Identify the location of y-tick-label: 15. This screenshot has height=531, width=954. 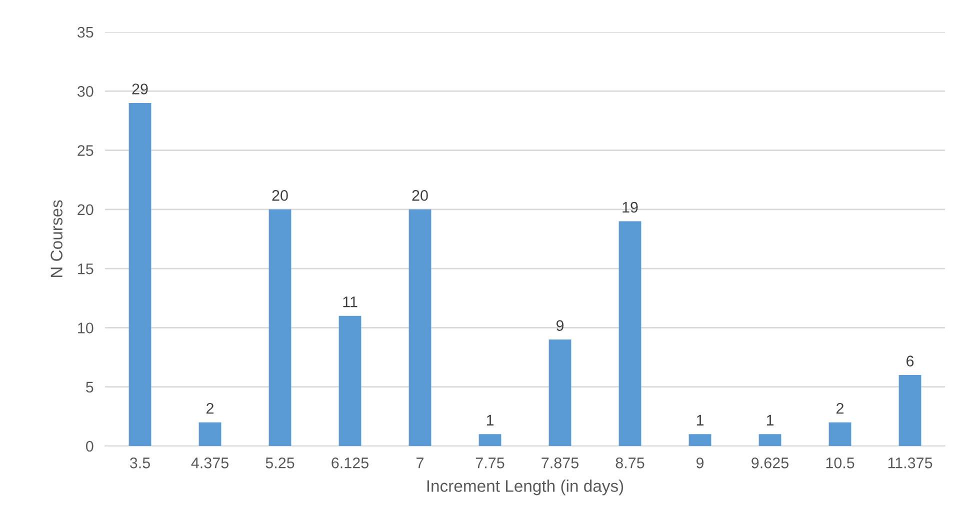
(86, 269).